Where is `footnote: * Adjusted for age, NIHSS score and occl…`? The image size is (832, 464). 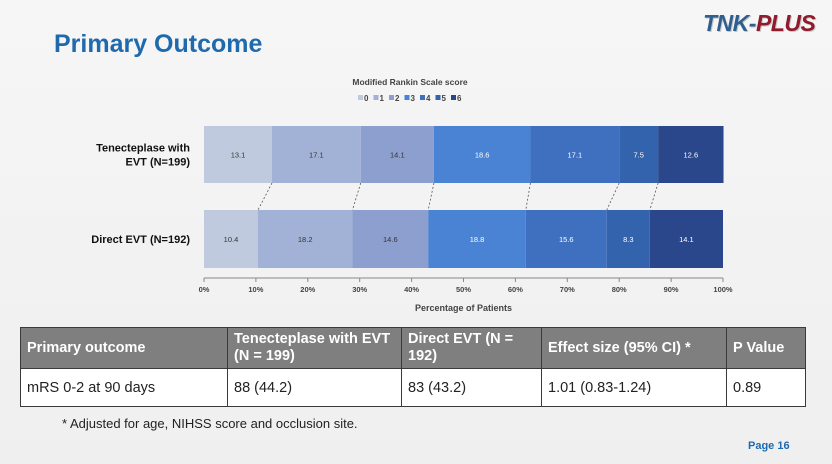 footnote: * Adjusted for age, NIHSS score and occl… is located at coordinates (210, 423).